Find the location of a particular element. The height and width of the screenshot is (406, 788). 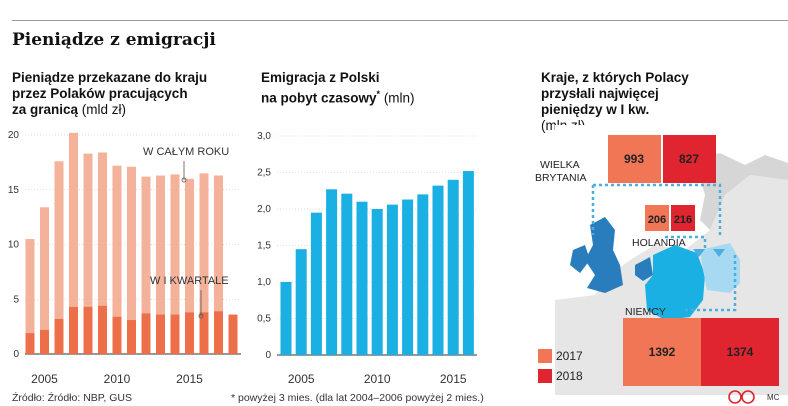

nl-2017-box is located at coordinates (657, 218).